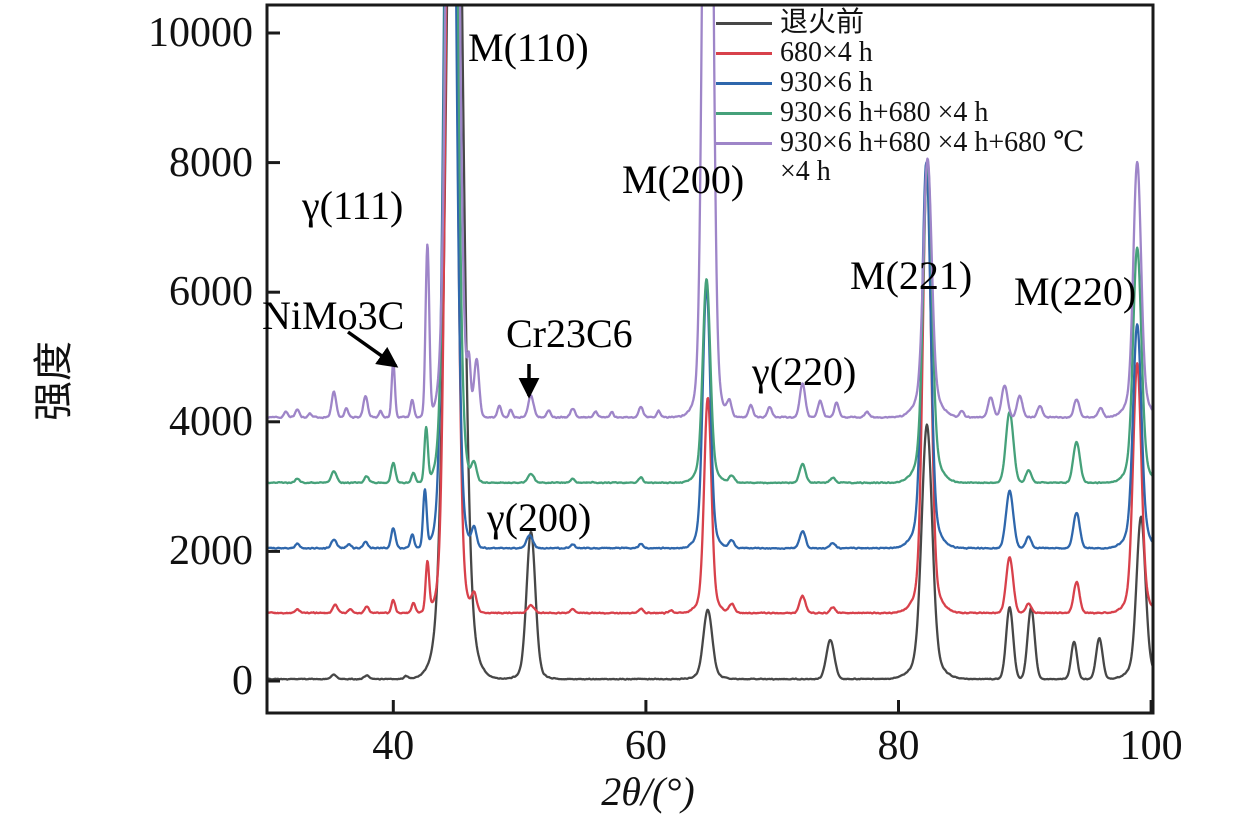  I want to click on legend-item-2: 680×4 h, so click(900, 53).